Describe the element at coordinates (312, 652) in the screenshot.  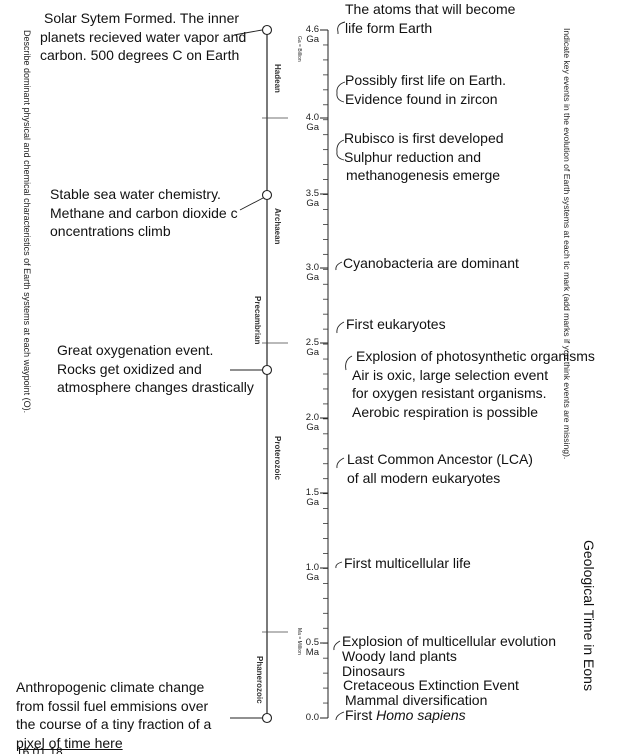
I see `tick-unit: Ma` at that location.